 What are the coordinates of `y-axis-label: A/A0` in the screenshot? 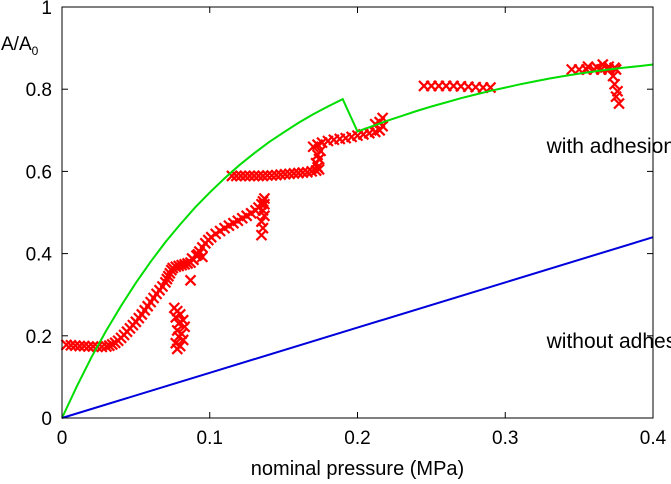 It's located at (20, 46).